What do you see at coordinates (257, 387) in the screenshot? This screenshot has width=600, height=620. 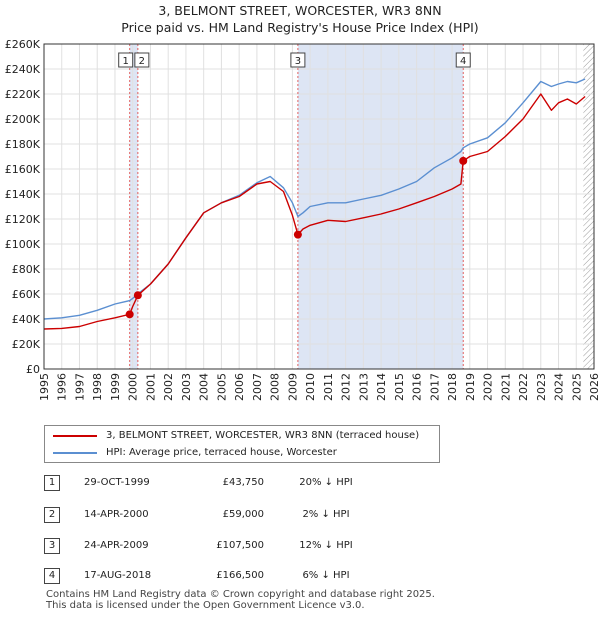 I see `x-tick-label: 2007` at bounding box center [257, 387].